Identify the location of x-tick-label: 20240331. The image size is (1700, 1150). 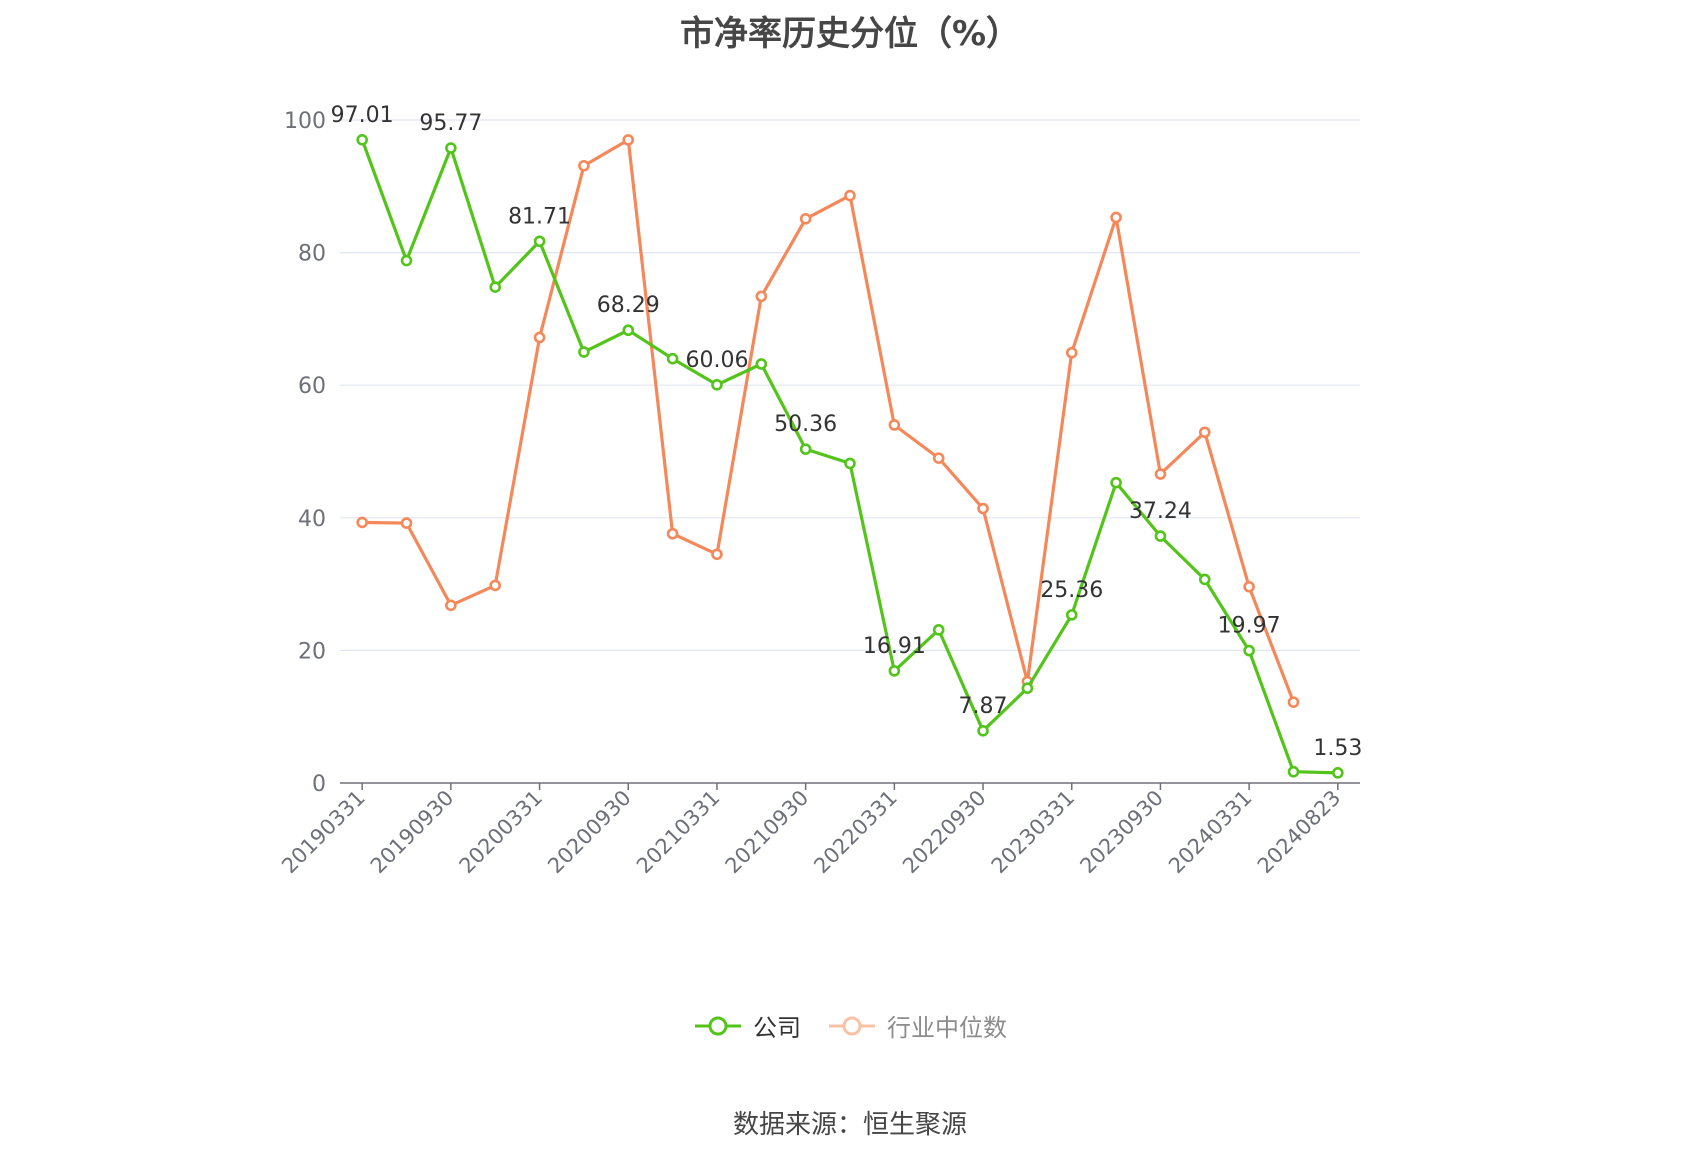
(1210, 832).